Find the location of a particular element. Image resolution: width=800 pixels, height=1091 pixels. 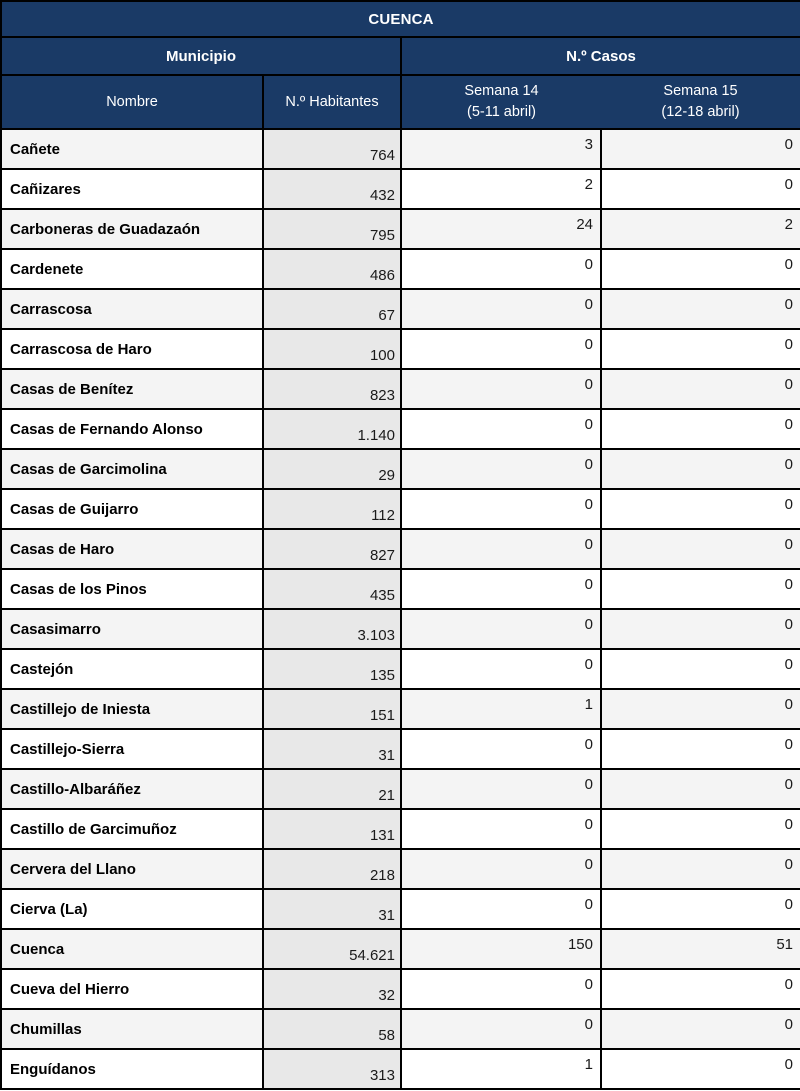

week15-cases-value: 51 is located at coordinates (700, 949).